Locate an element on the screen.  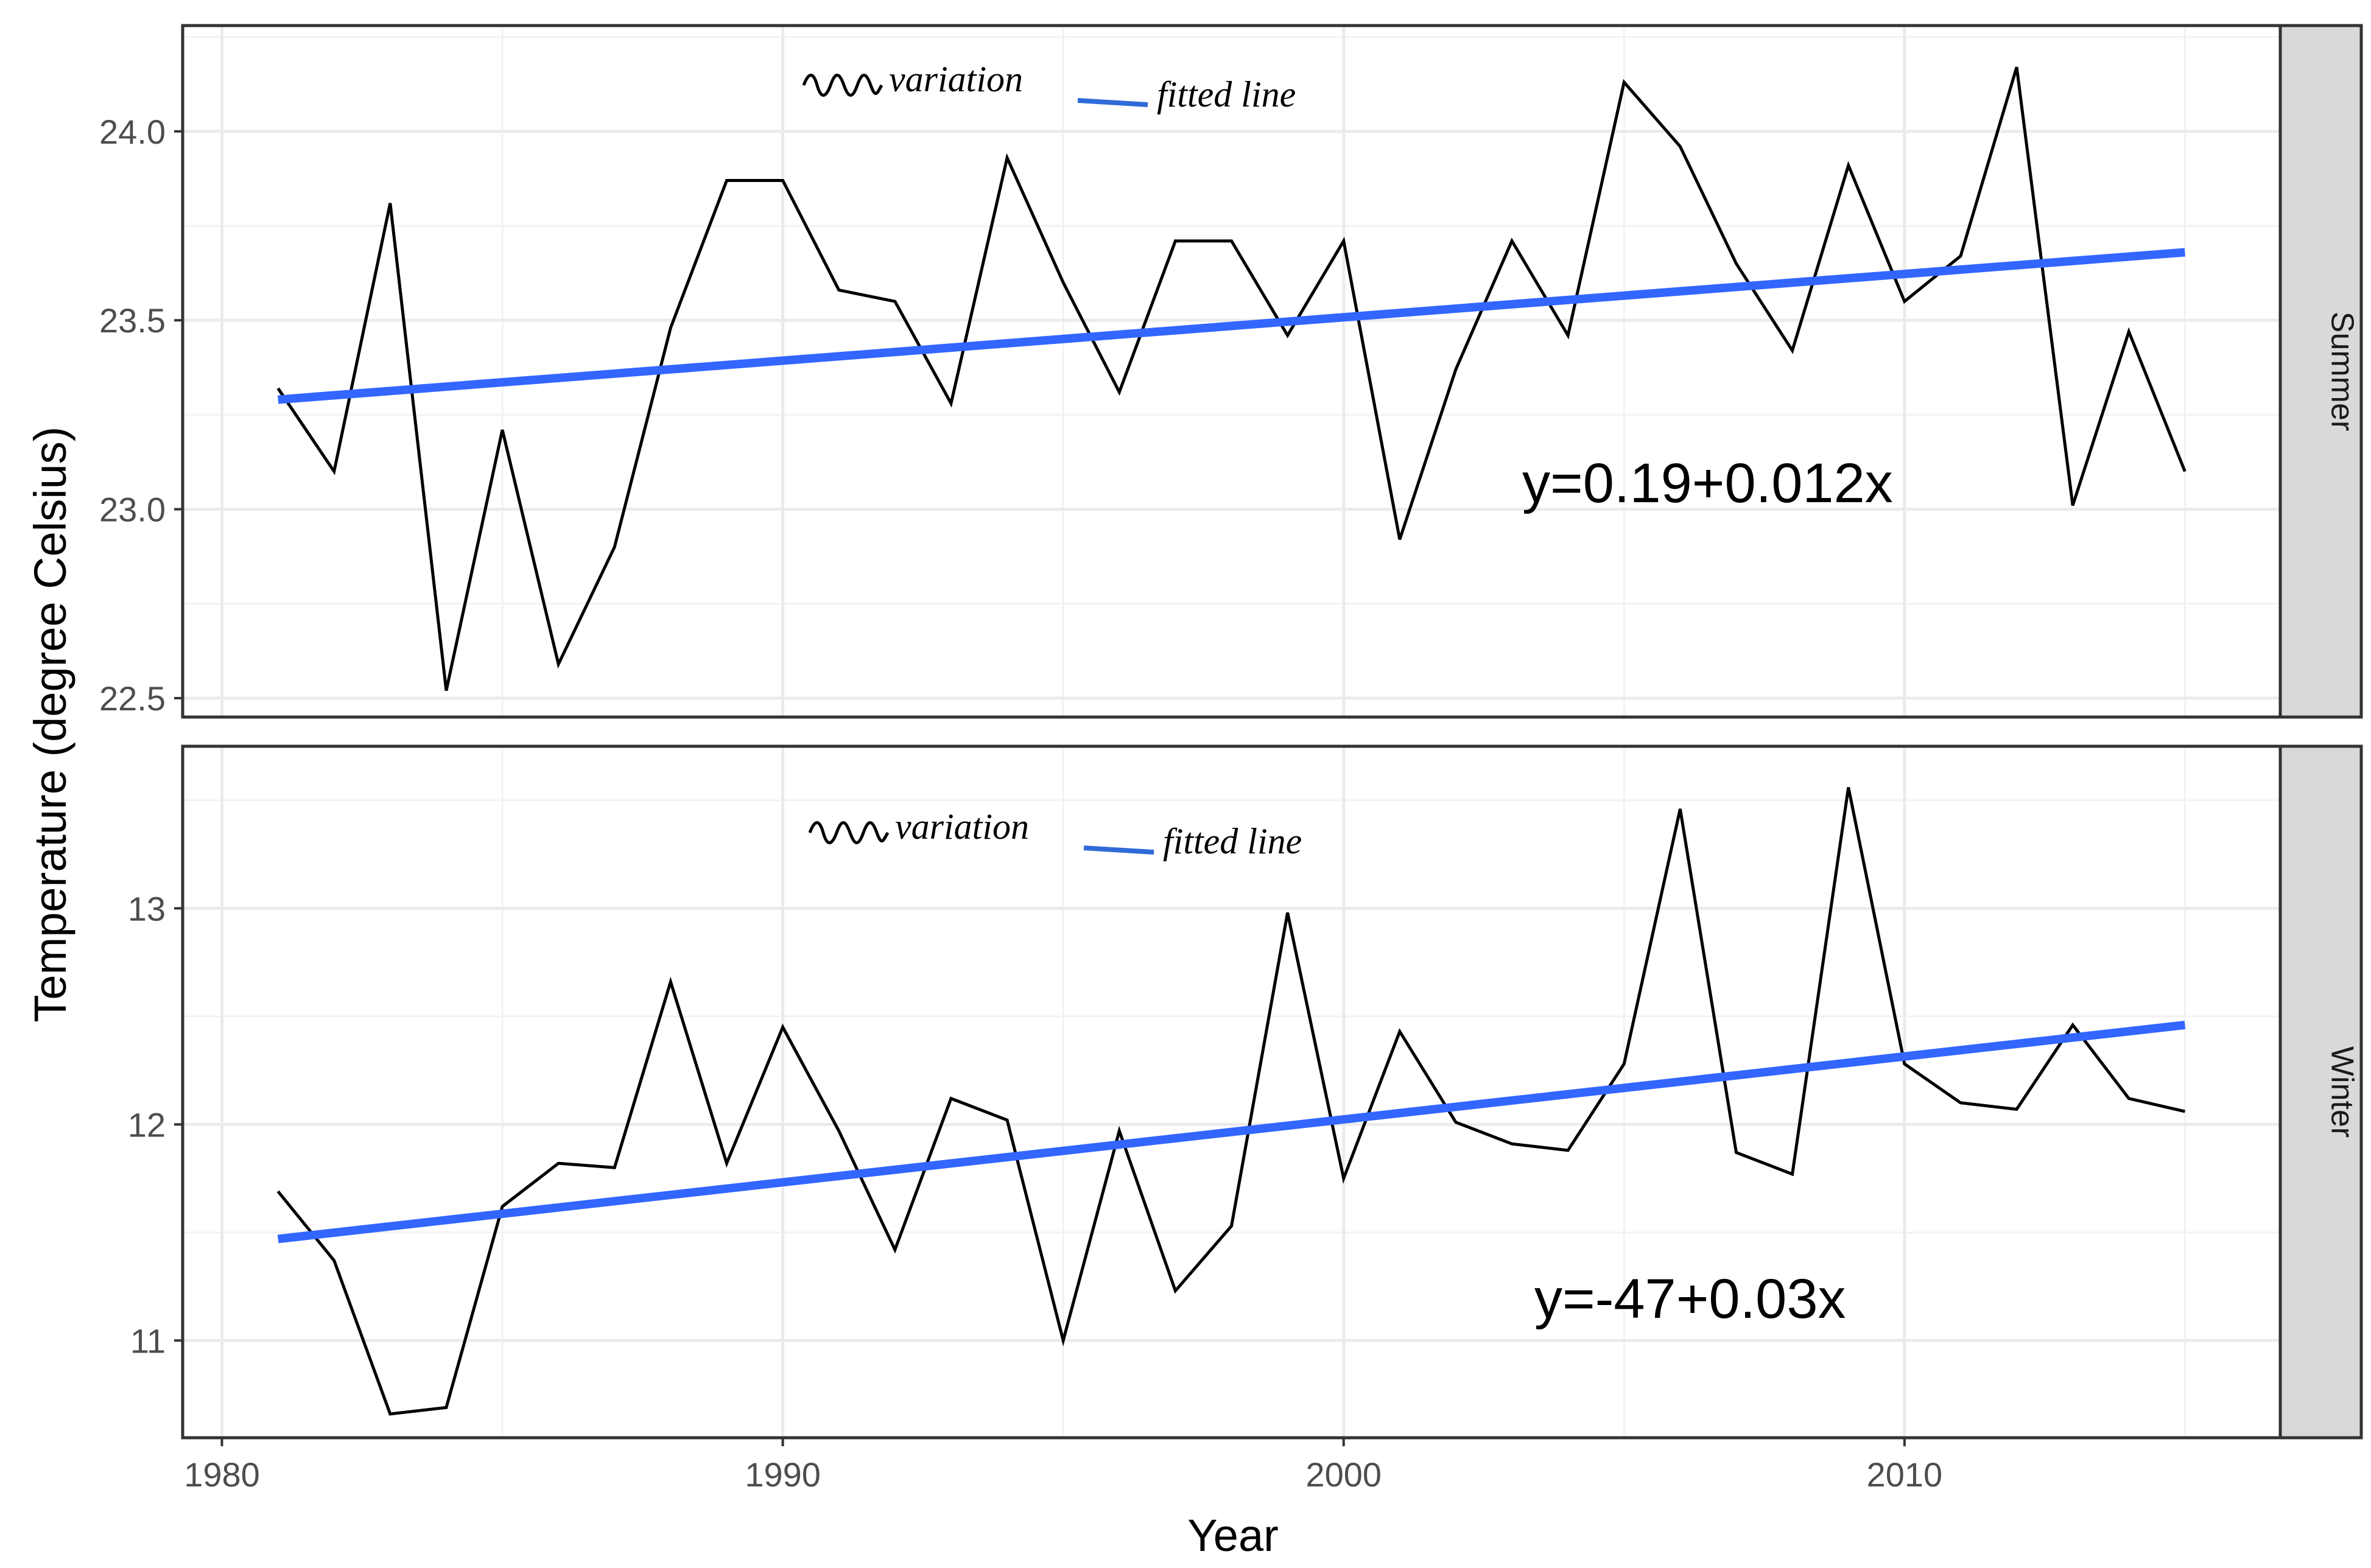
x-tick-label: 1980 is located at coordinates (222, 1474).